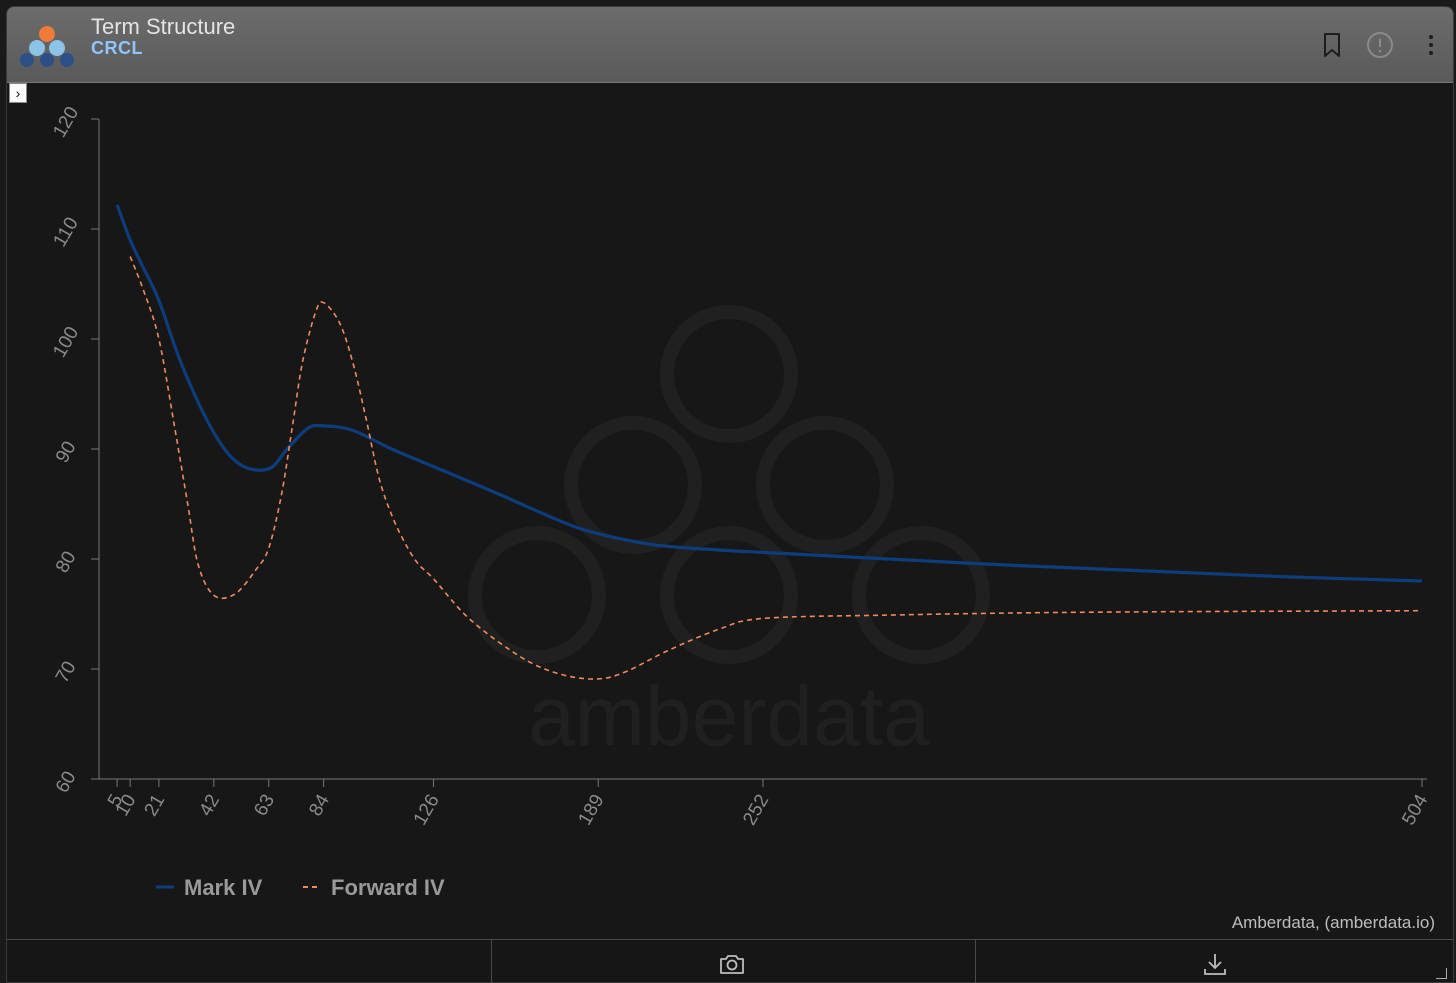 The image size is (1456, 983). Describe the element at coordinates (66, 672) in the screenshot. I see `y-tick-label: 70` at that location.